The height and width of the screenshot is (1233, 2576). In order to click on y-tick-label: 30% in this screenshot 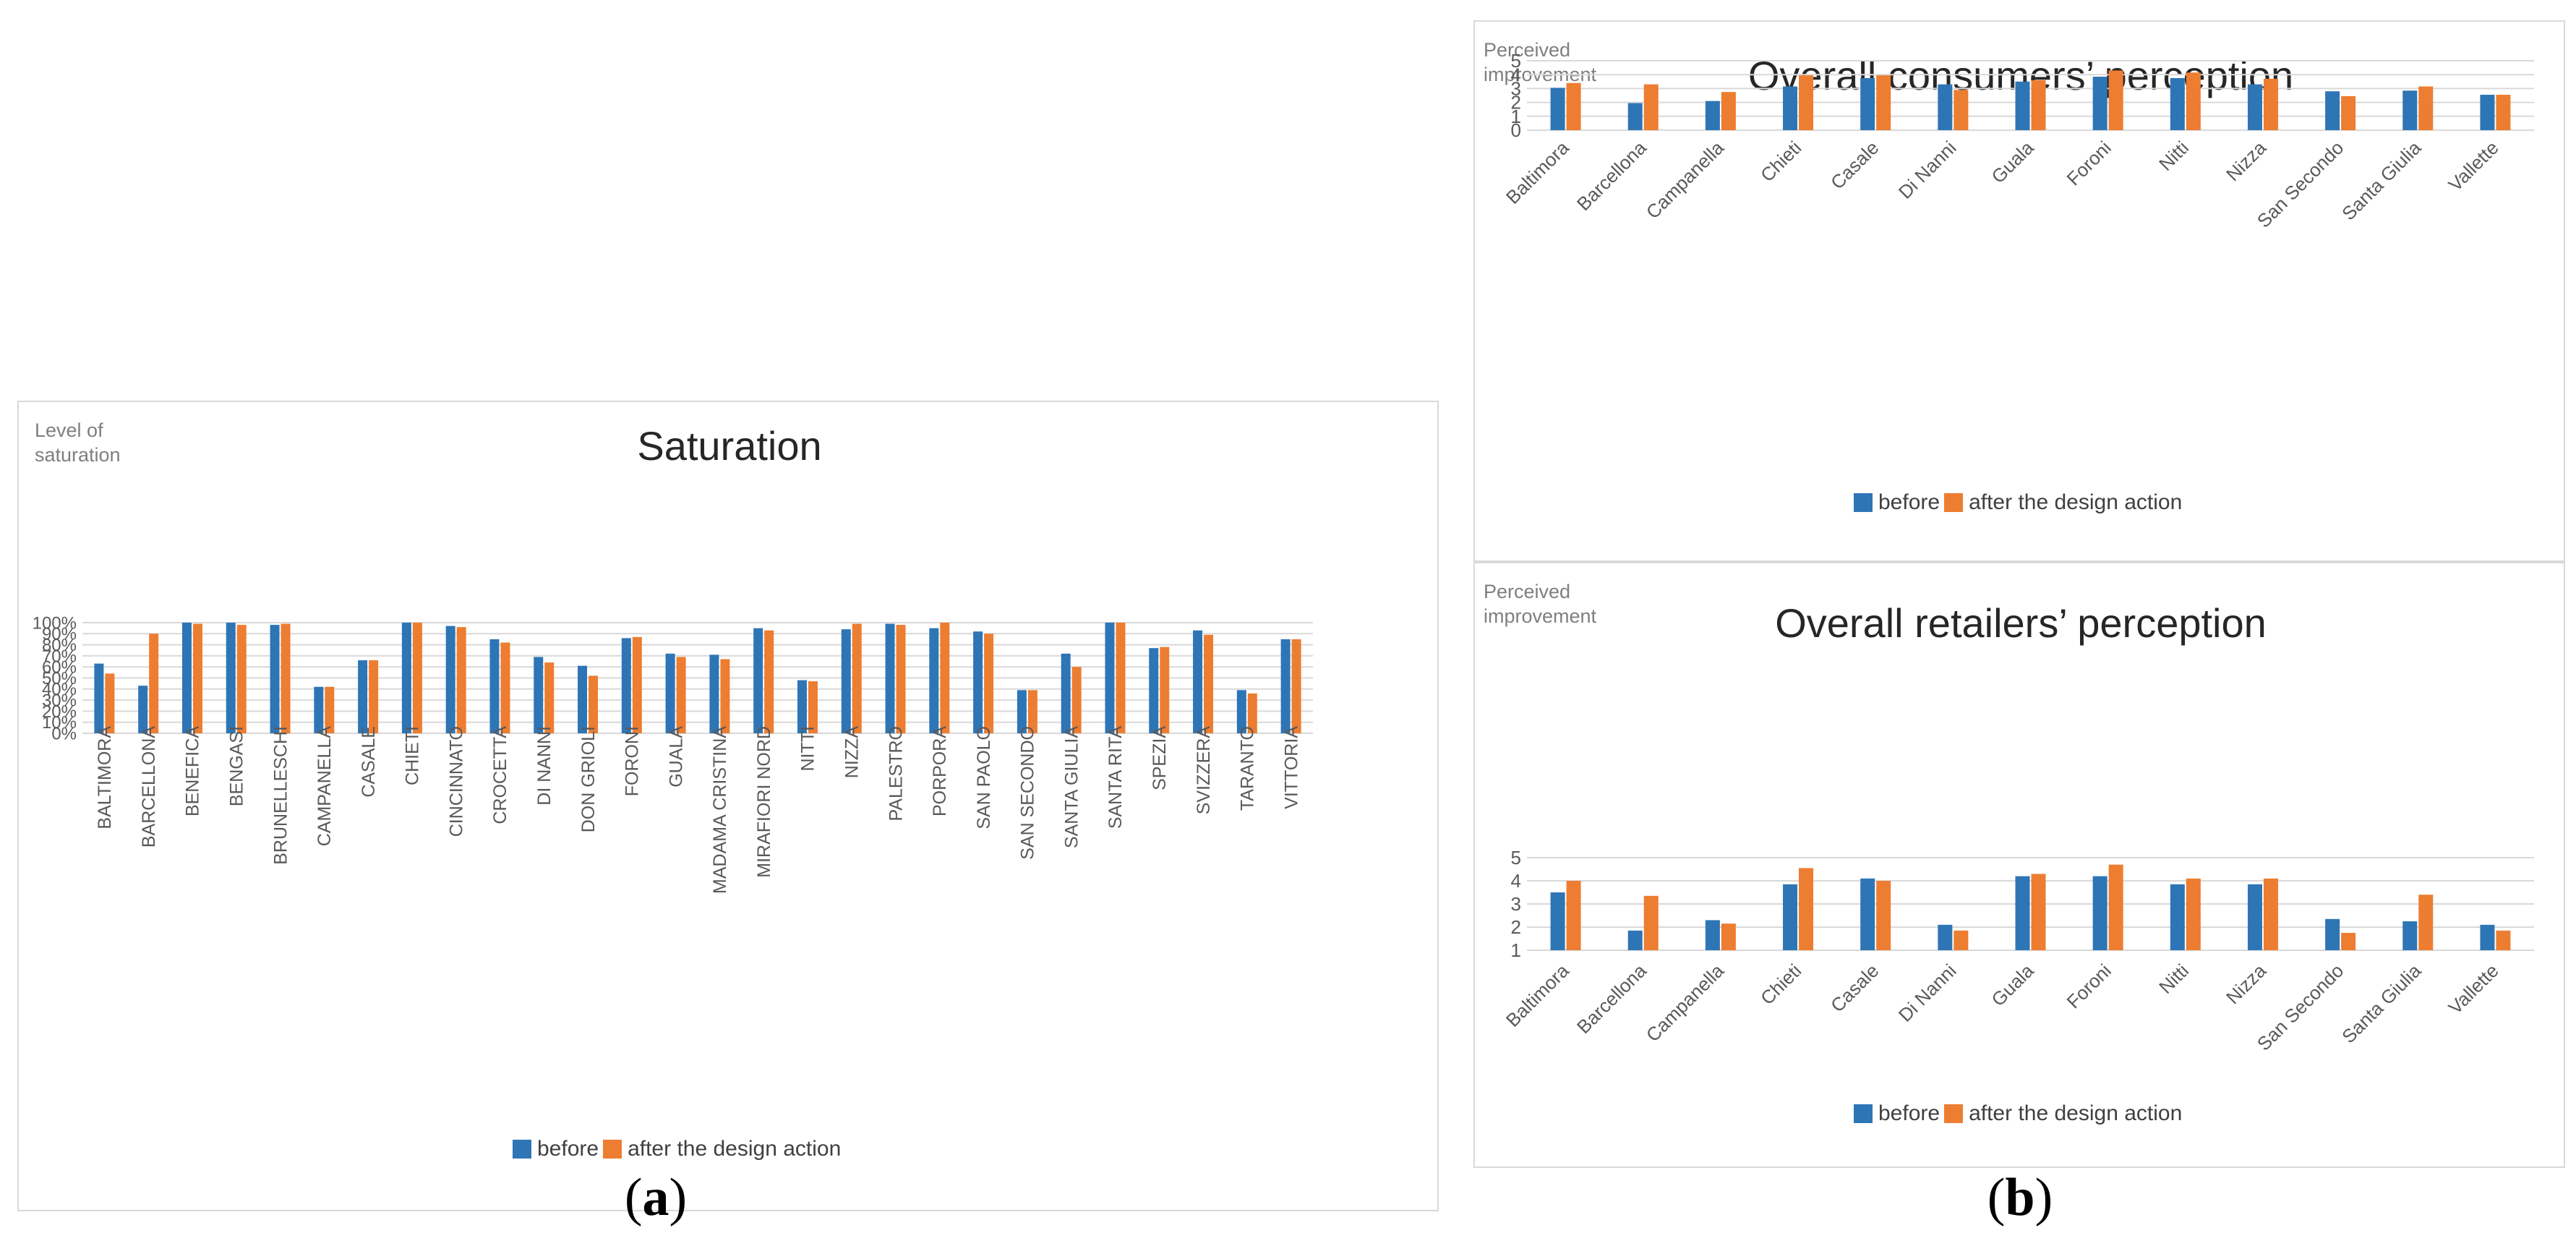, I will do `click(59, 701)`.